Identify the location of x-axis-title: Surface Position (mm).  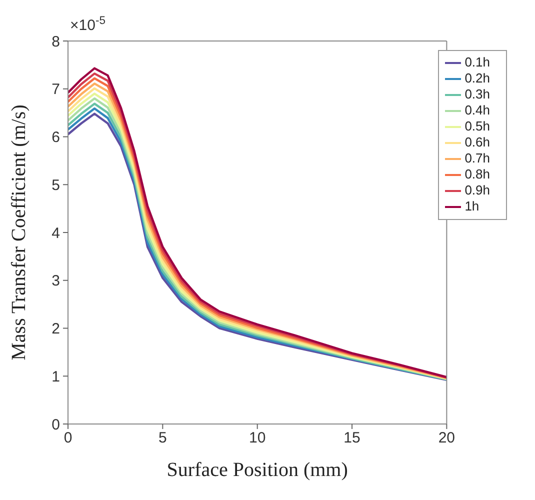
(257, 470).